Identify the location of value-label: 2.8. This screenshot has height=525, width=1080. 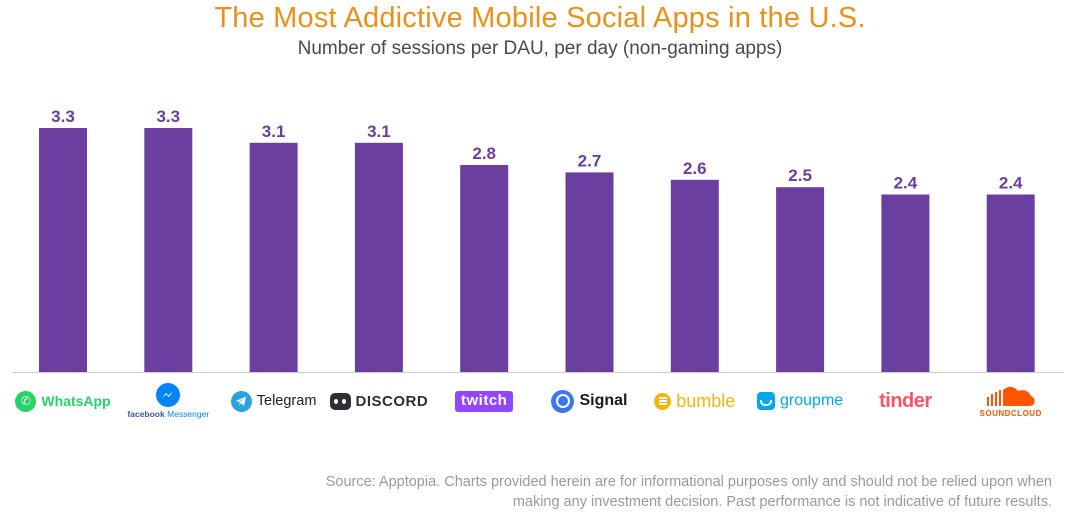
(484, 153).